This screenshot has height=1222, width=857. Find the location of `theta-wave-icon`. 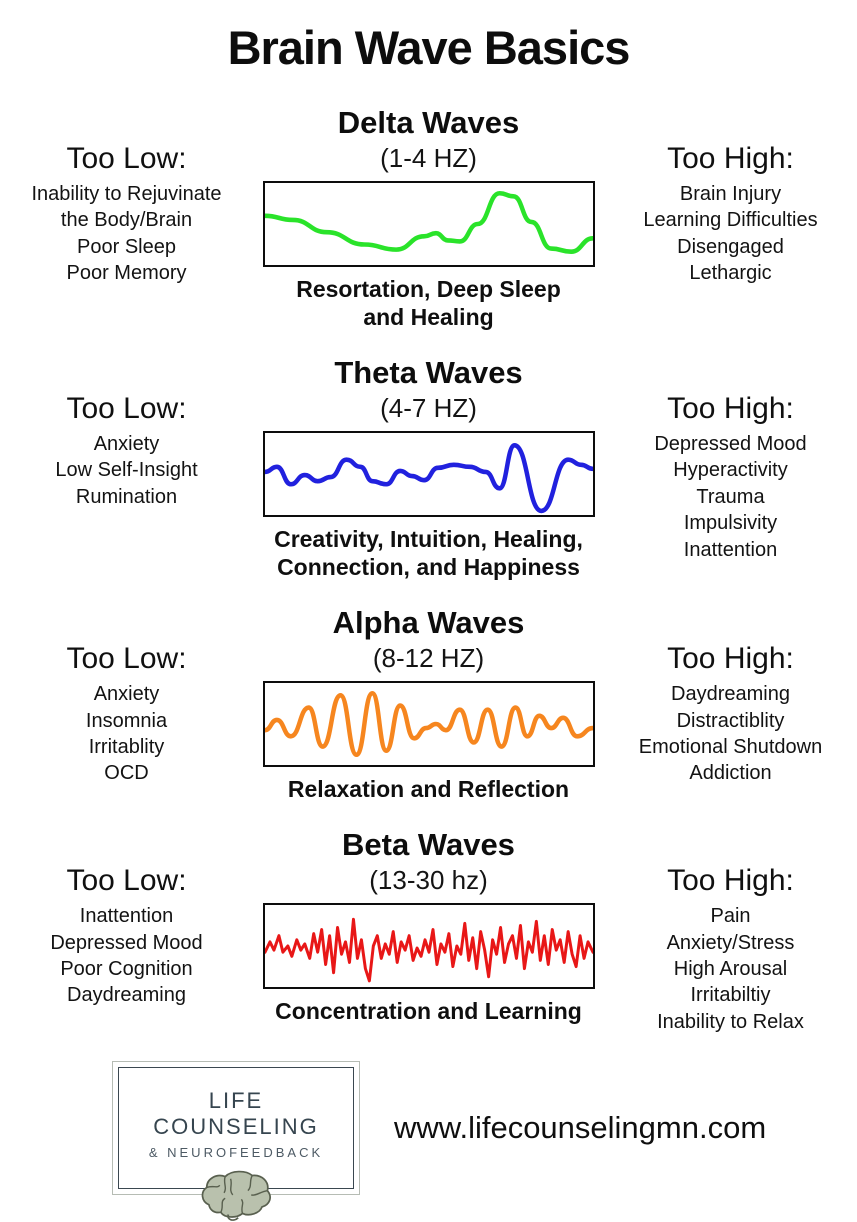

theta-wave-icon is located at coordinates (428, 478).